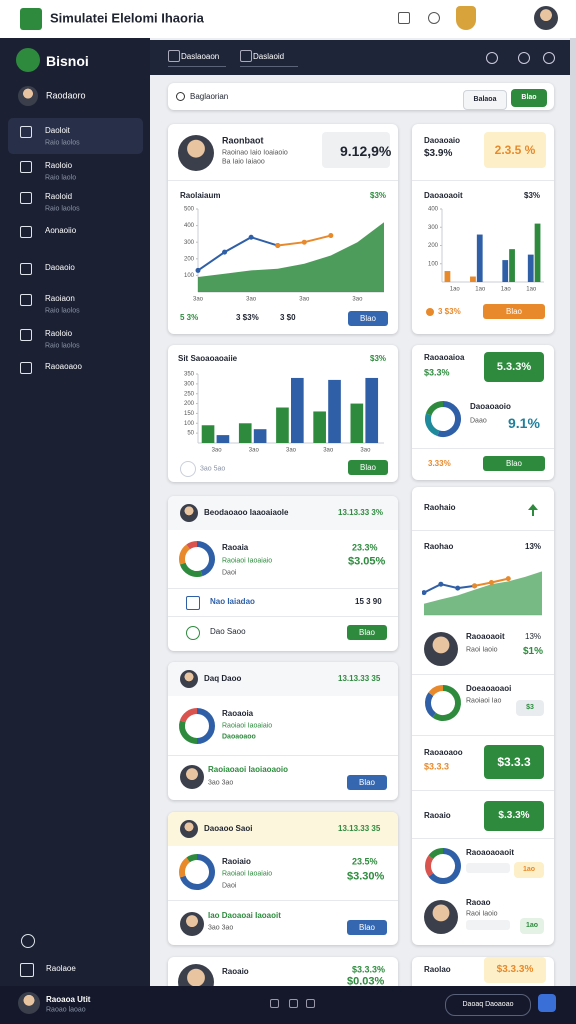 This screenshot has height=1024, width=576. Describe the element at coordinates (488, 925) in the screenshot. I see `placeholder` at that location.